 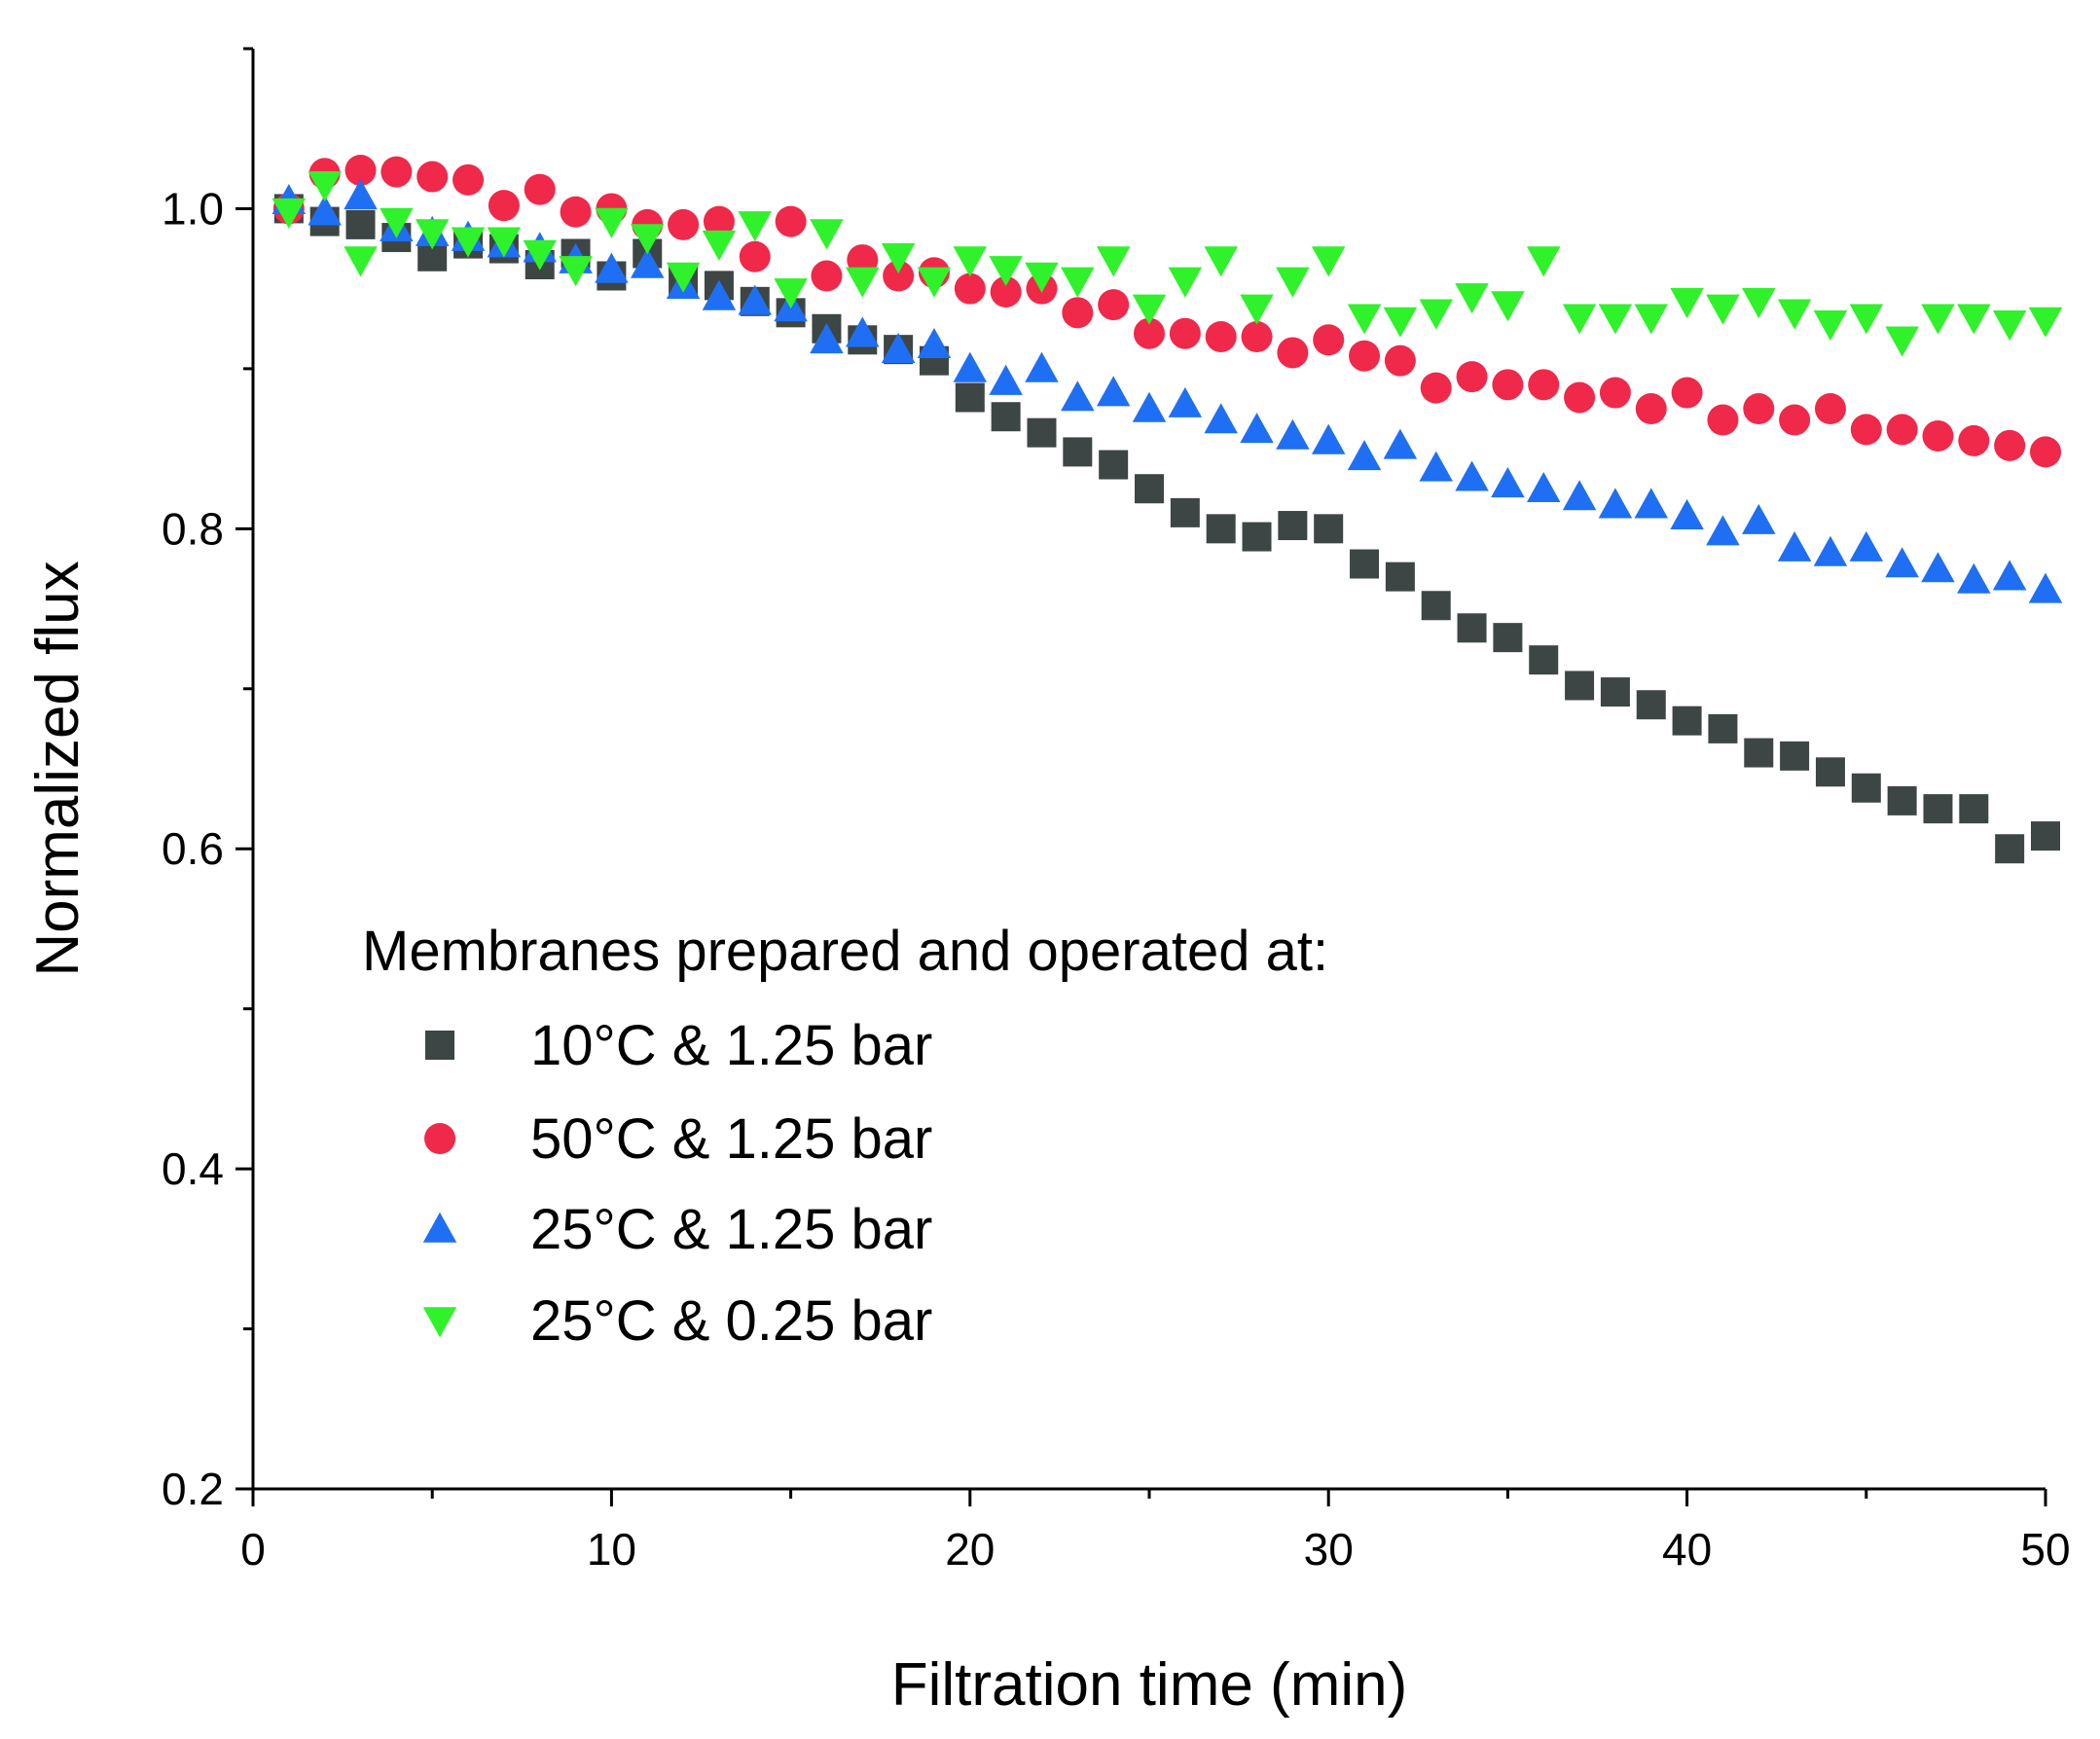 I want to click on x-tick-label: 30, so click(x=1329, y=1549).